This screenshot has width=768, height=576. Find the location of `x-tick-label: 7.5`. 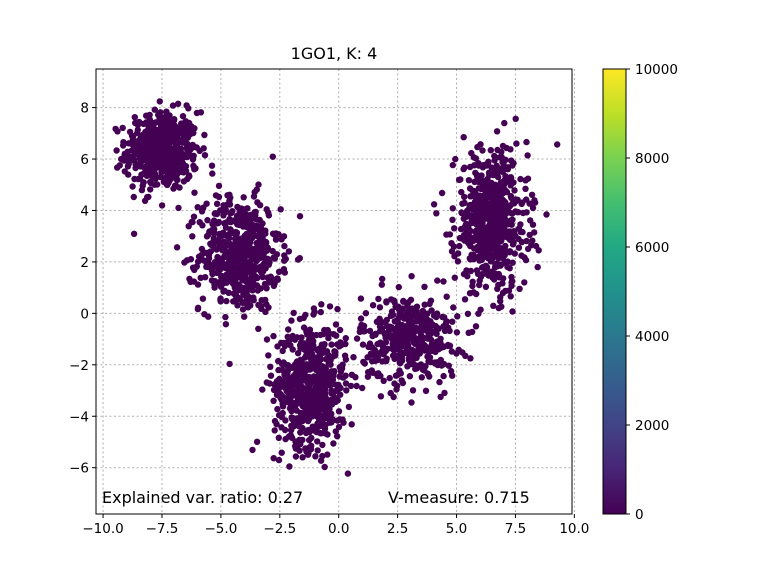

x-tick-label: 7.5 is located at coordinates (515, 529).